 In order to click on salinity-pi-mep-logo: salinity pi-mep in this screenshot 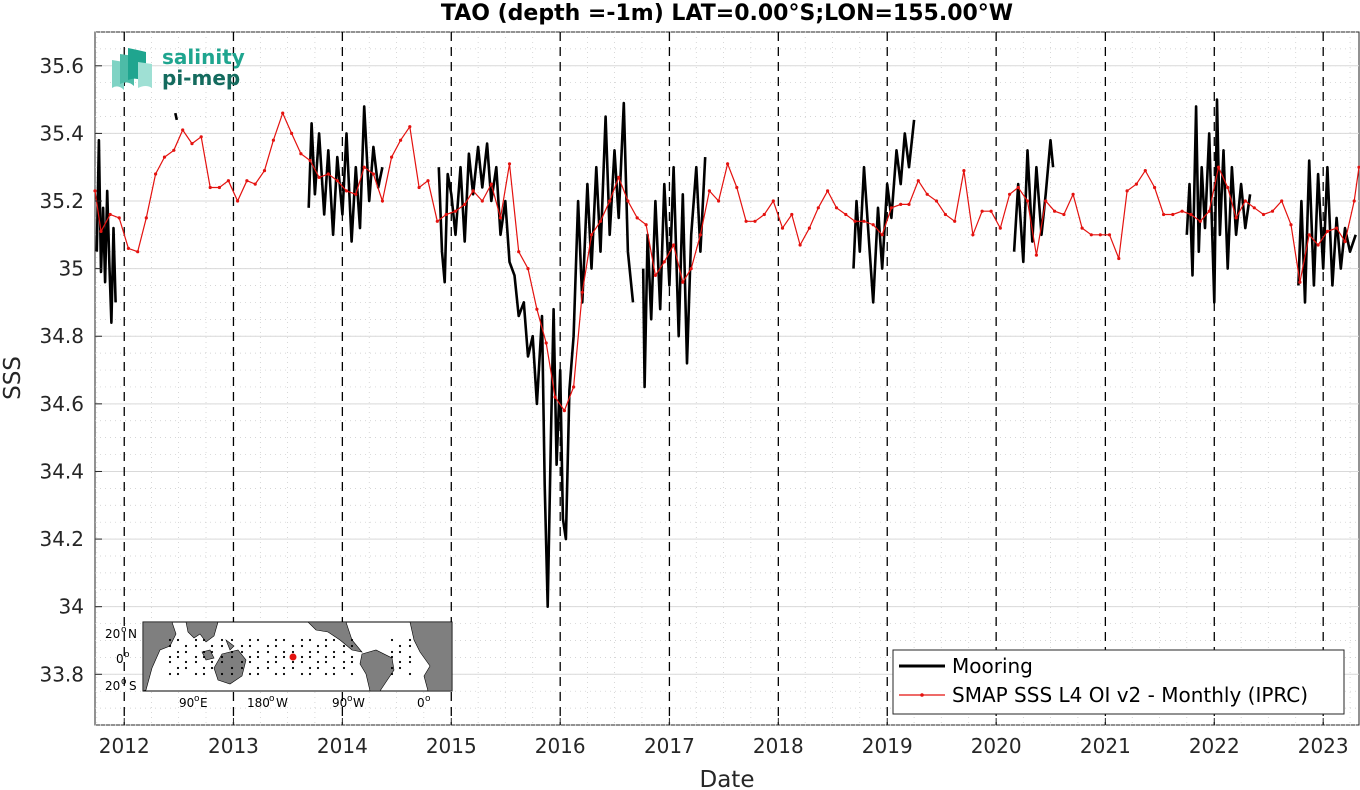, I will do `click(178, 67)`.